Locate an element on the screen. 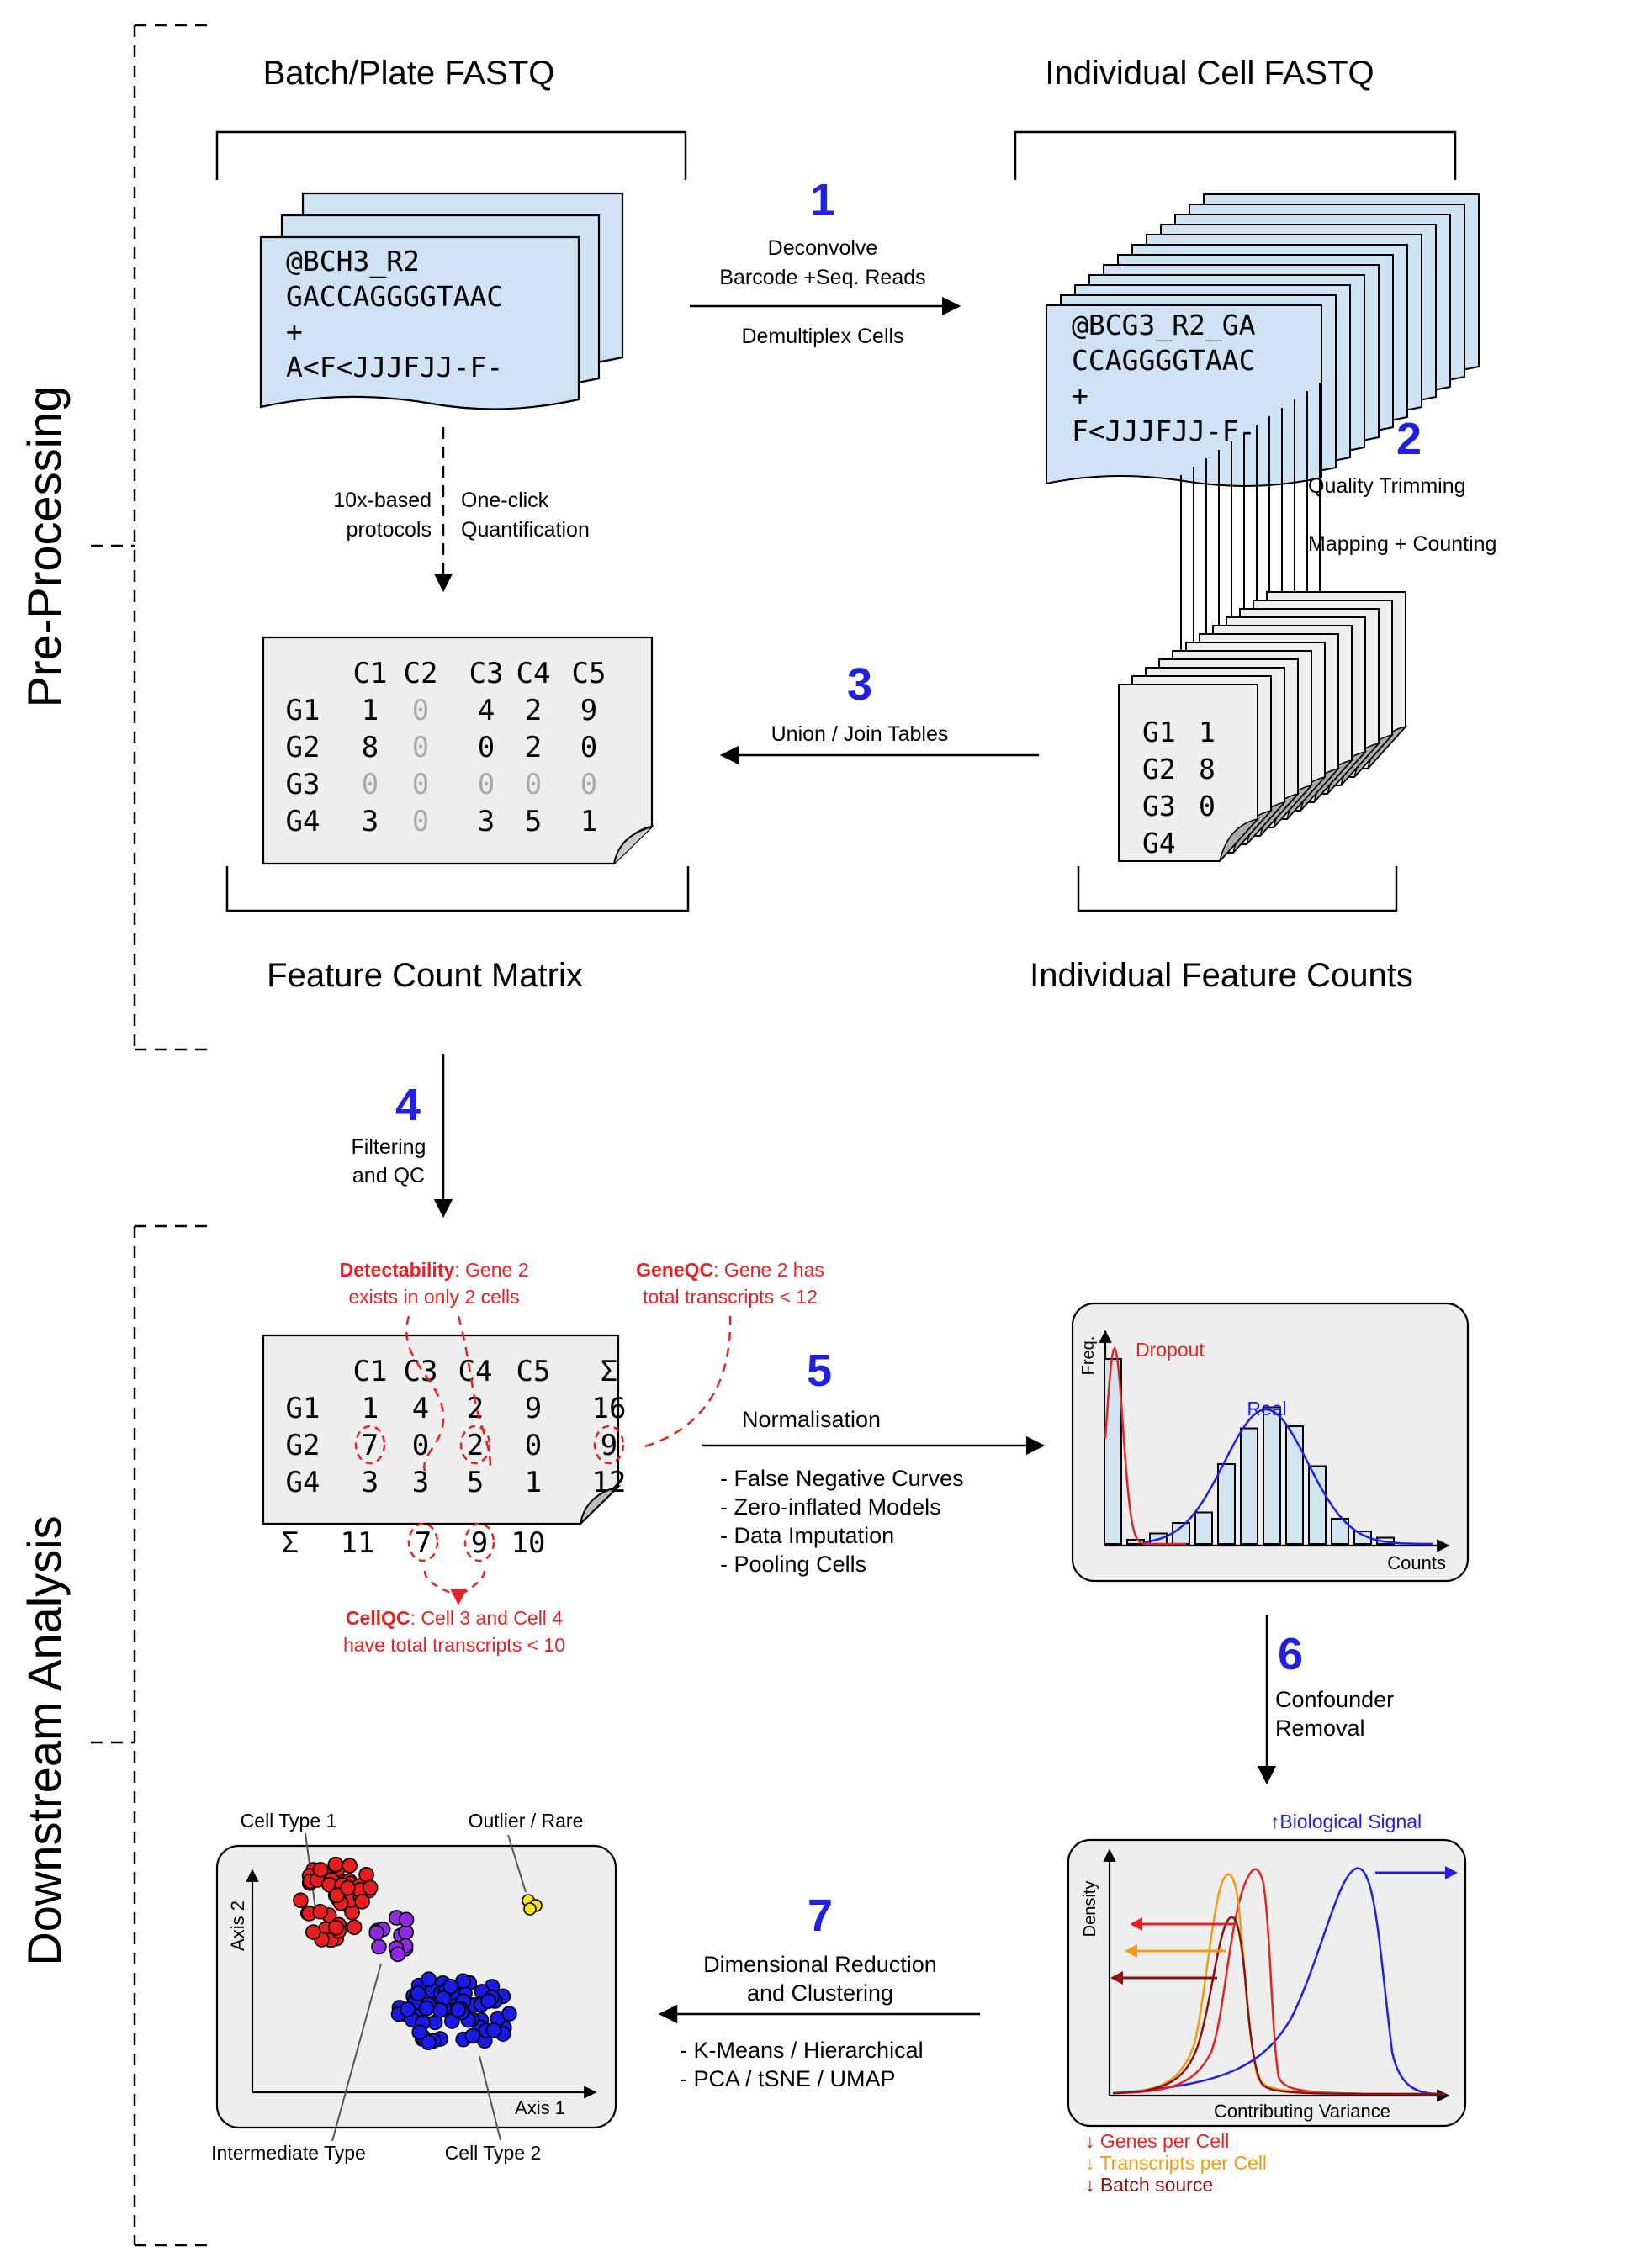 Image resolution: width=1626 pixels, height=2268 pixels. matrix-cell: 1 is located at coordinates (588, 821).